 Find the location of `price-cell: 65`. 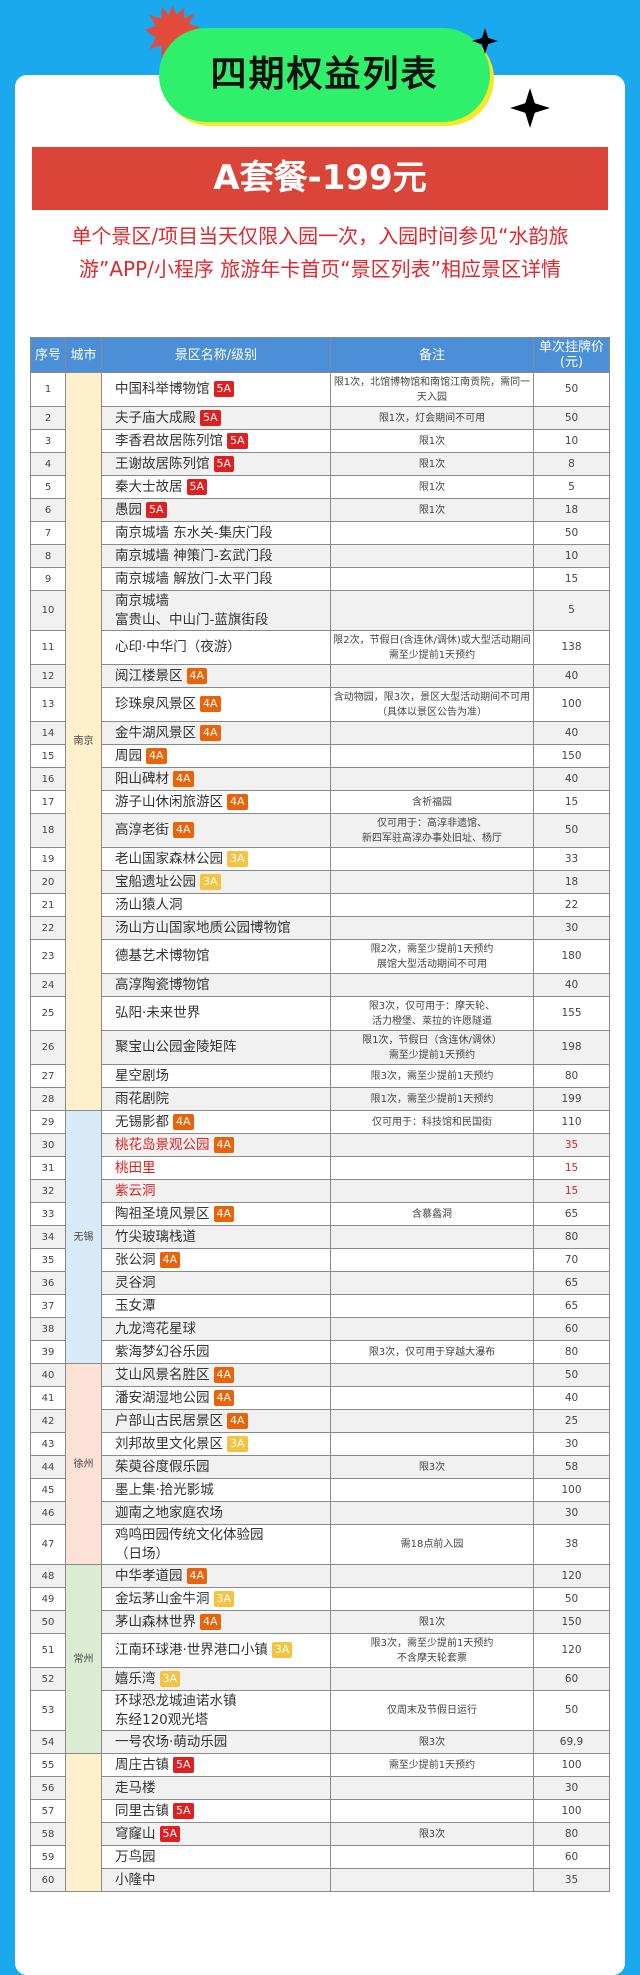

price-cell: 65 is located at coordinates (571, 1306).